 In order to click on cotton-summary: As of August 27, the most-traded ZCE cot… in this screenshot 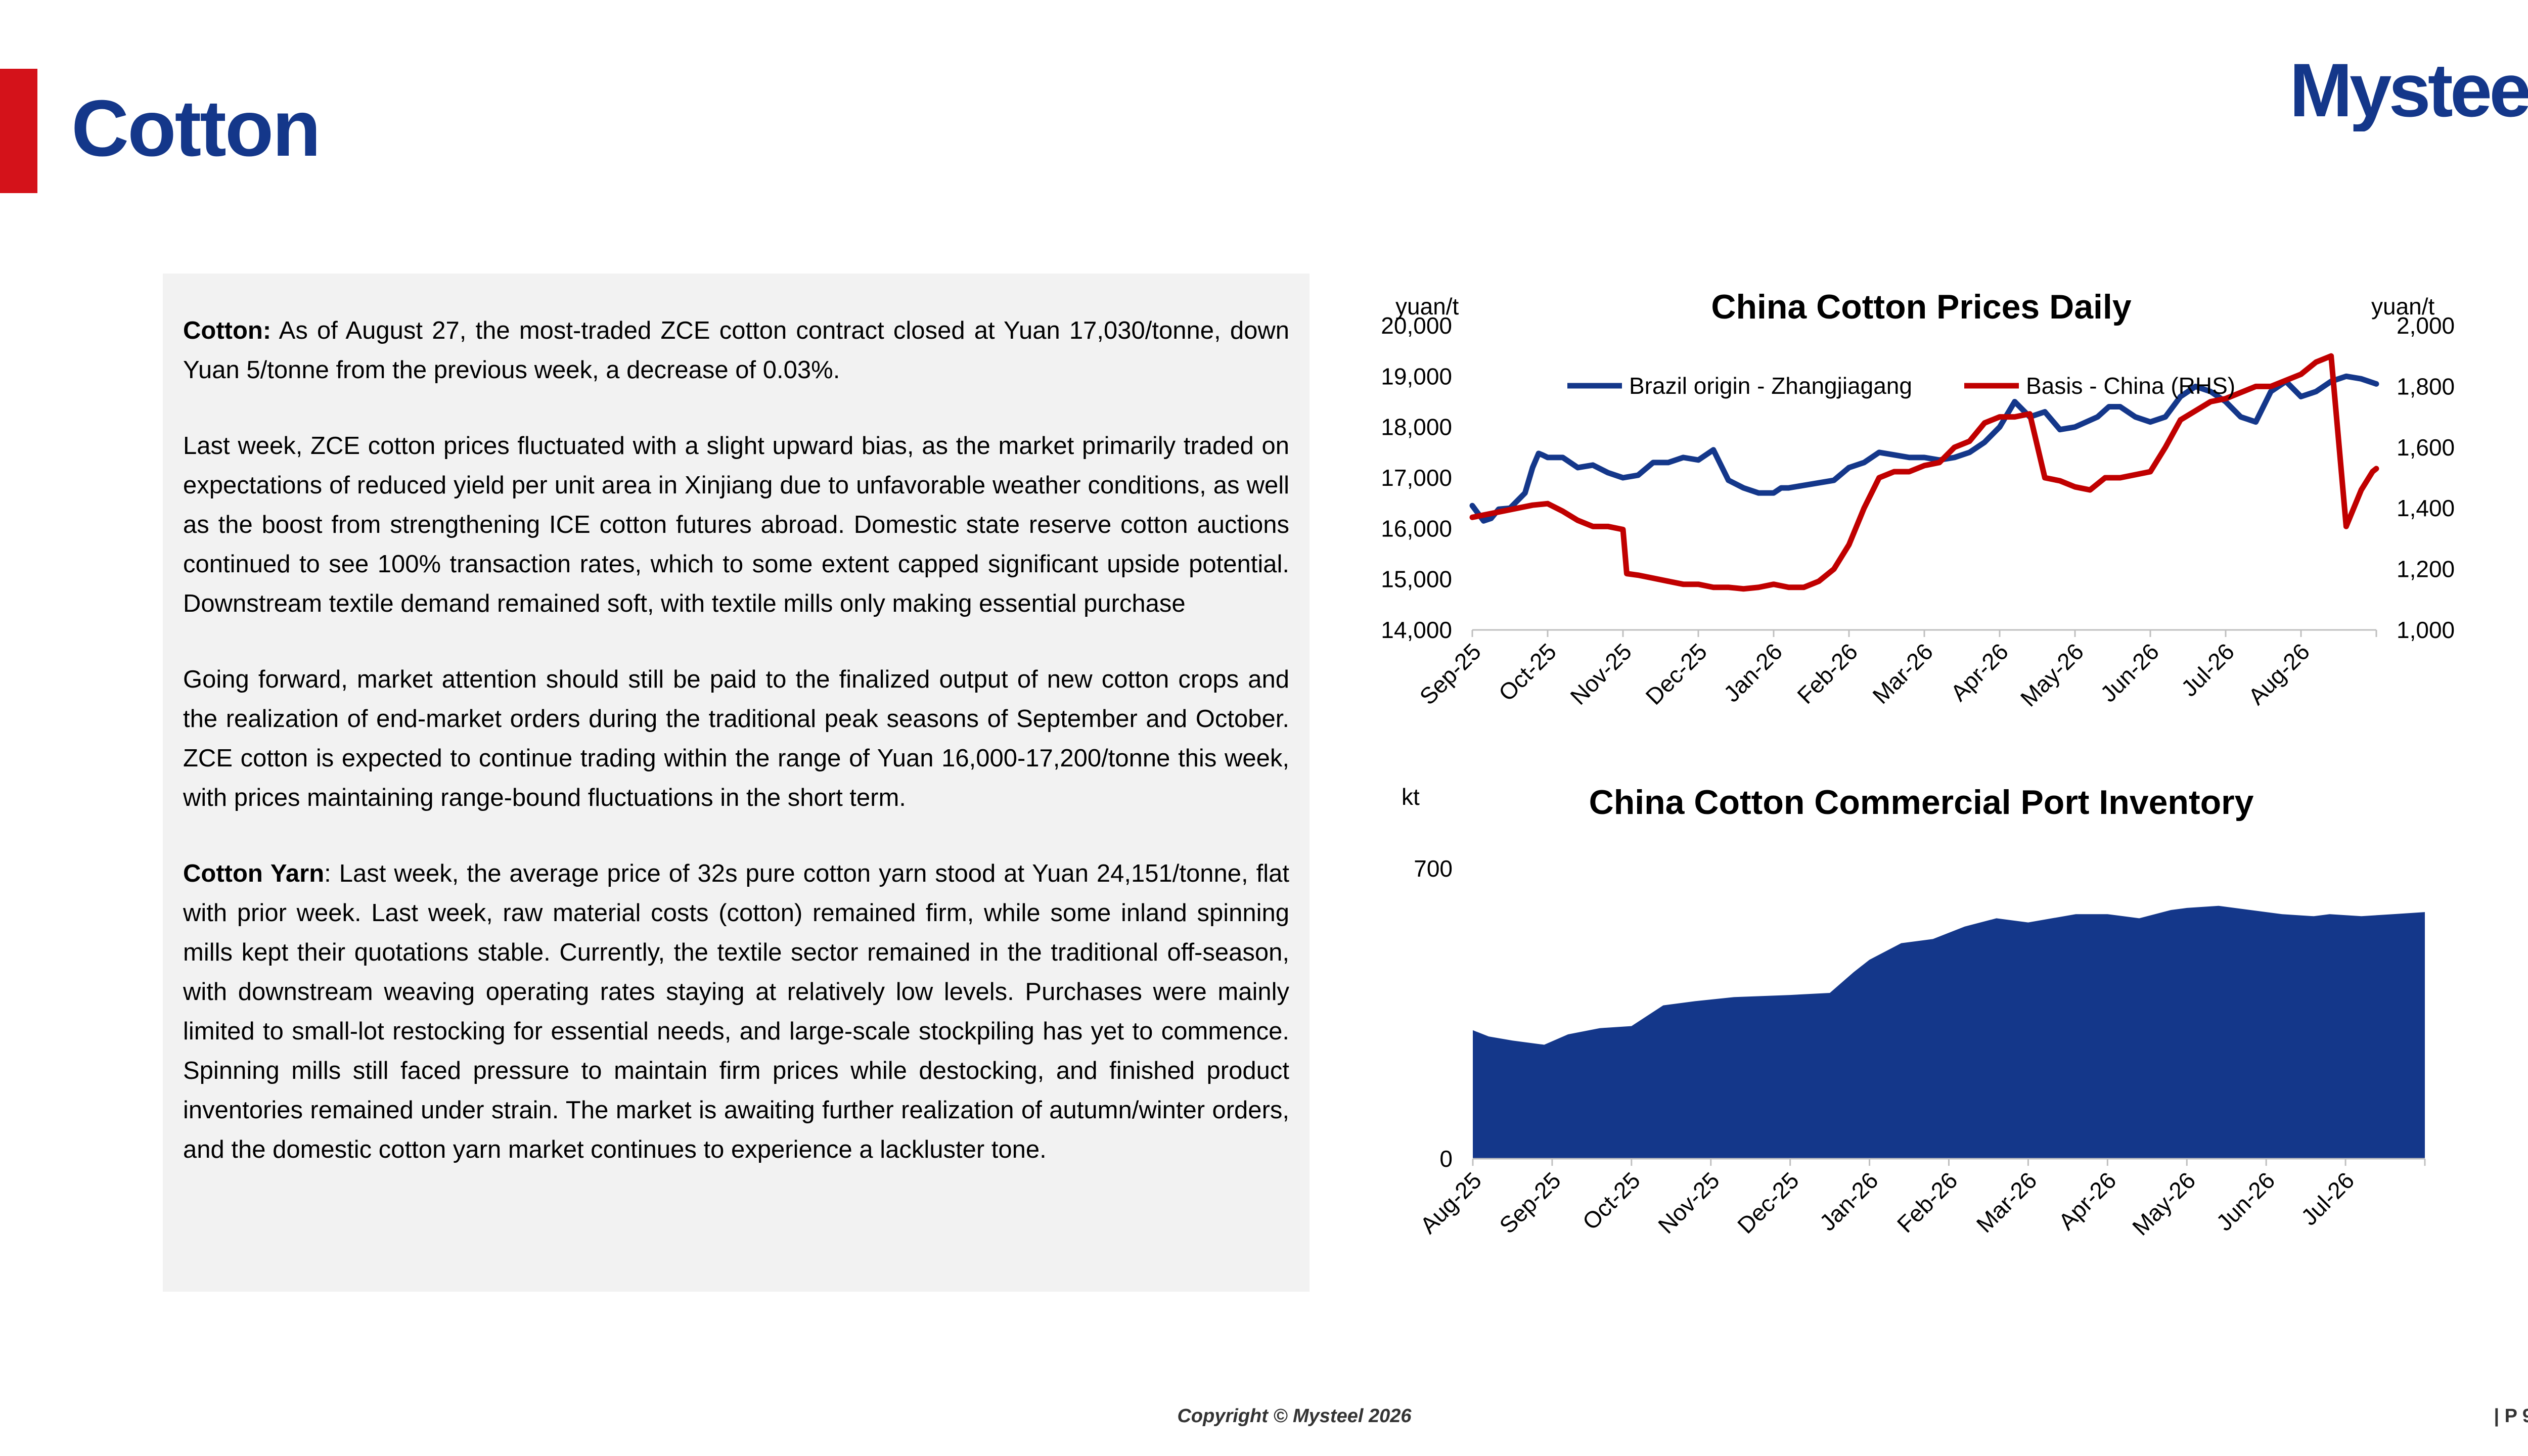, I will do `click(736, 350)`.